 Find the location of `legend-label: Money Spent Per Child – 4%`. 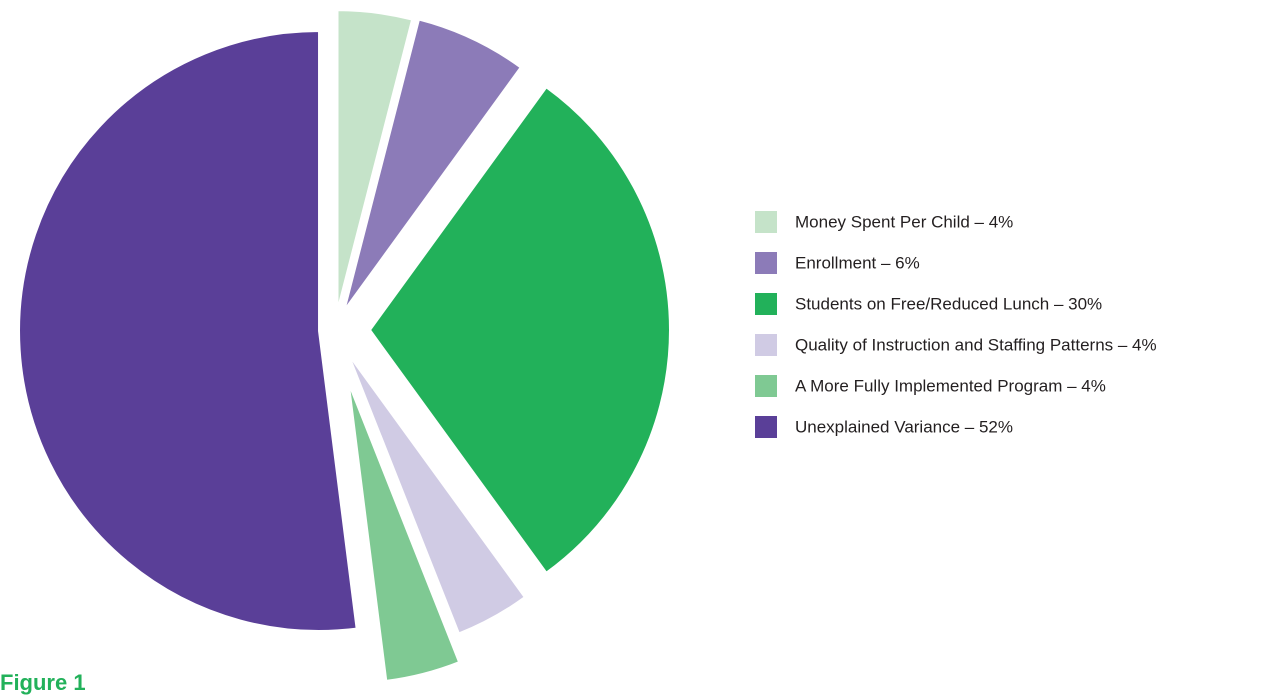

legend-label: Money Spent Per Child – 4% is located at coordinates (904, 221).